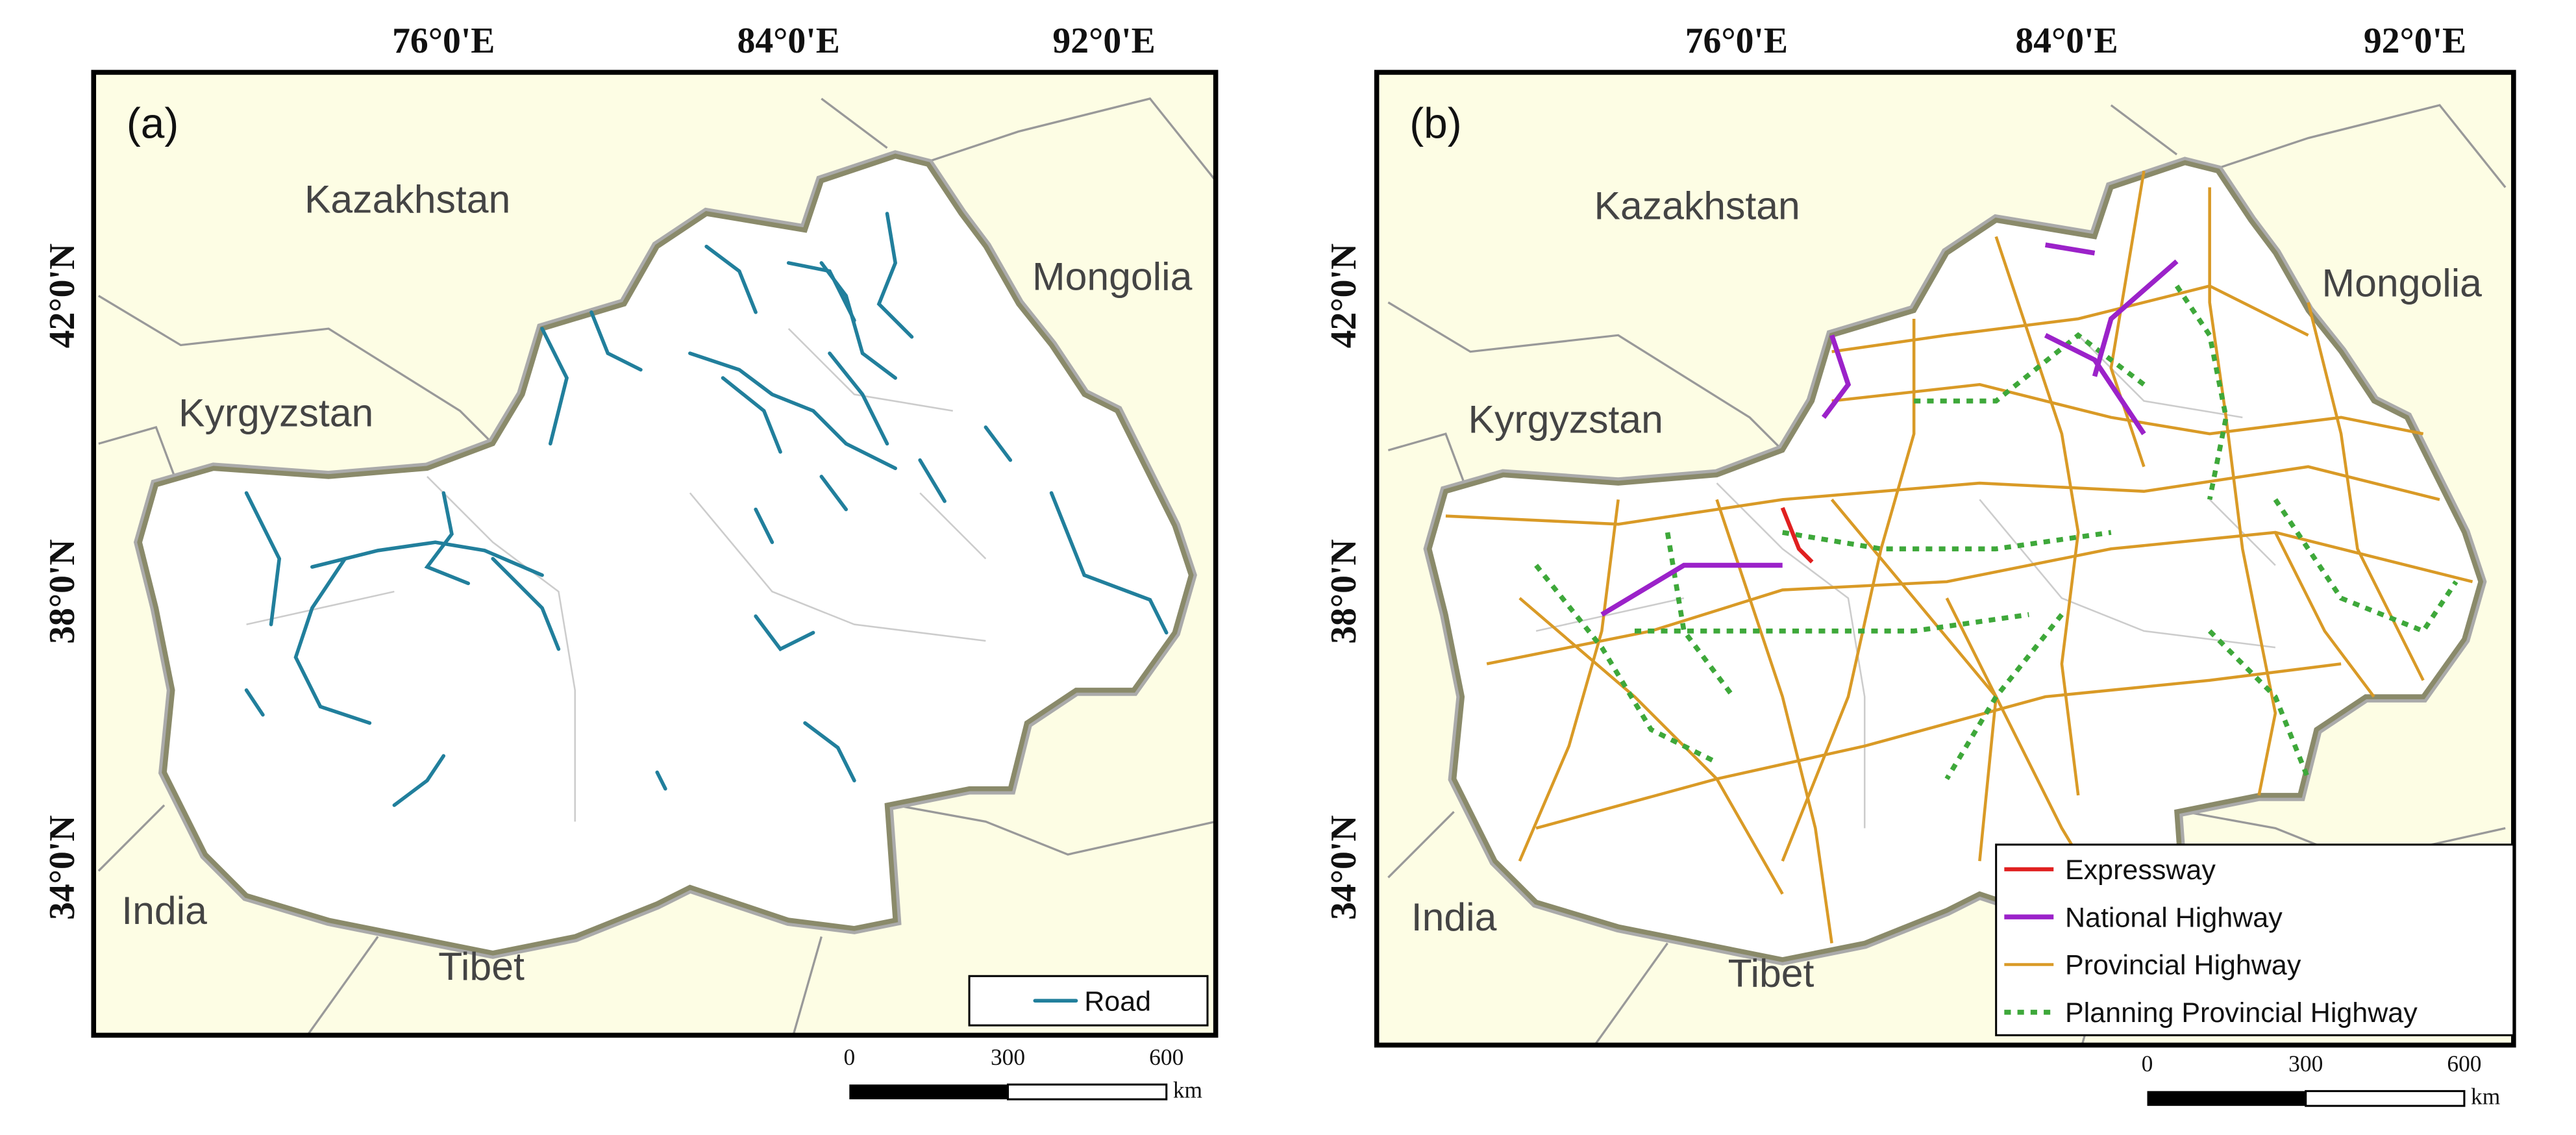 This screenshot has width=2576, height=1135. Describe the element at coordinates (2174, 917) in the screenshot. I see `legend-label: National Highway` at that location.